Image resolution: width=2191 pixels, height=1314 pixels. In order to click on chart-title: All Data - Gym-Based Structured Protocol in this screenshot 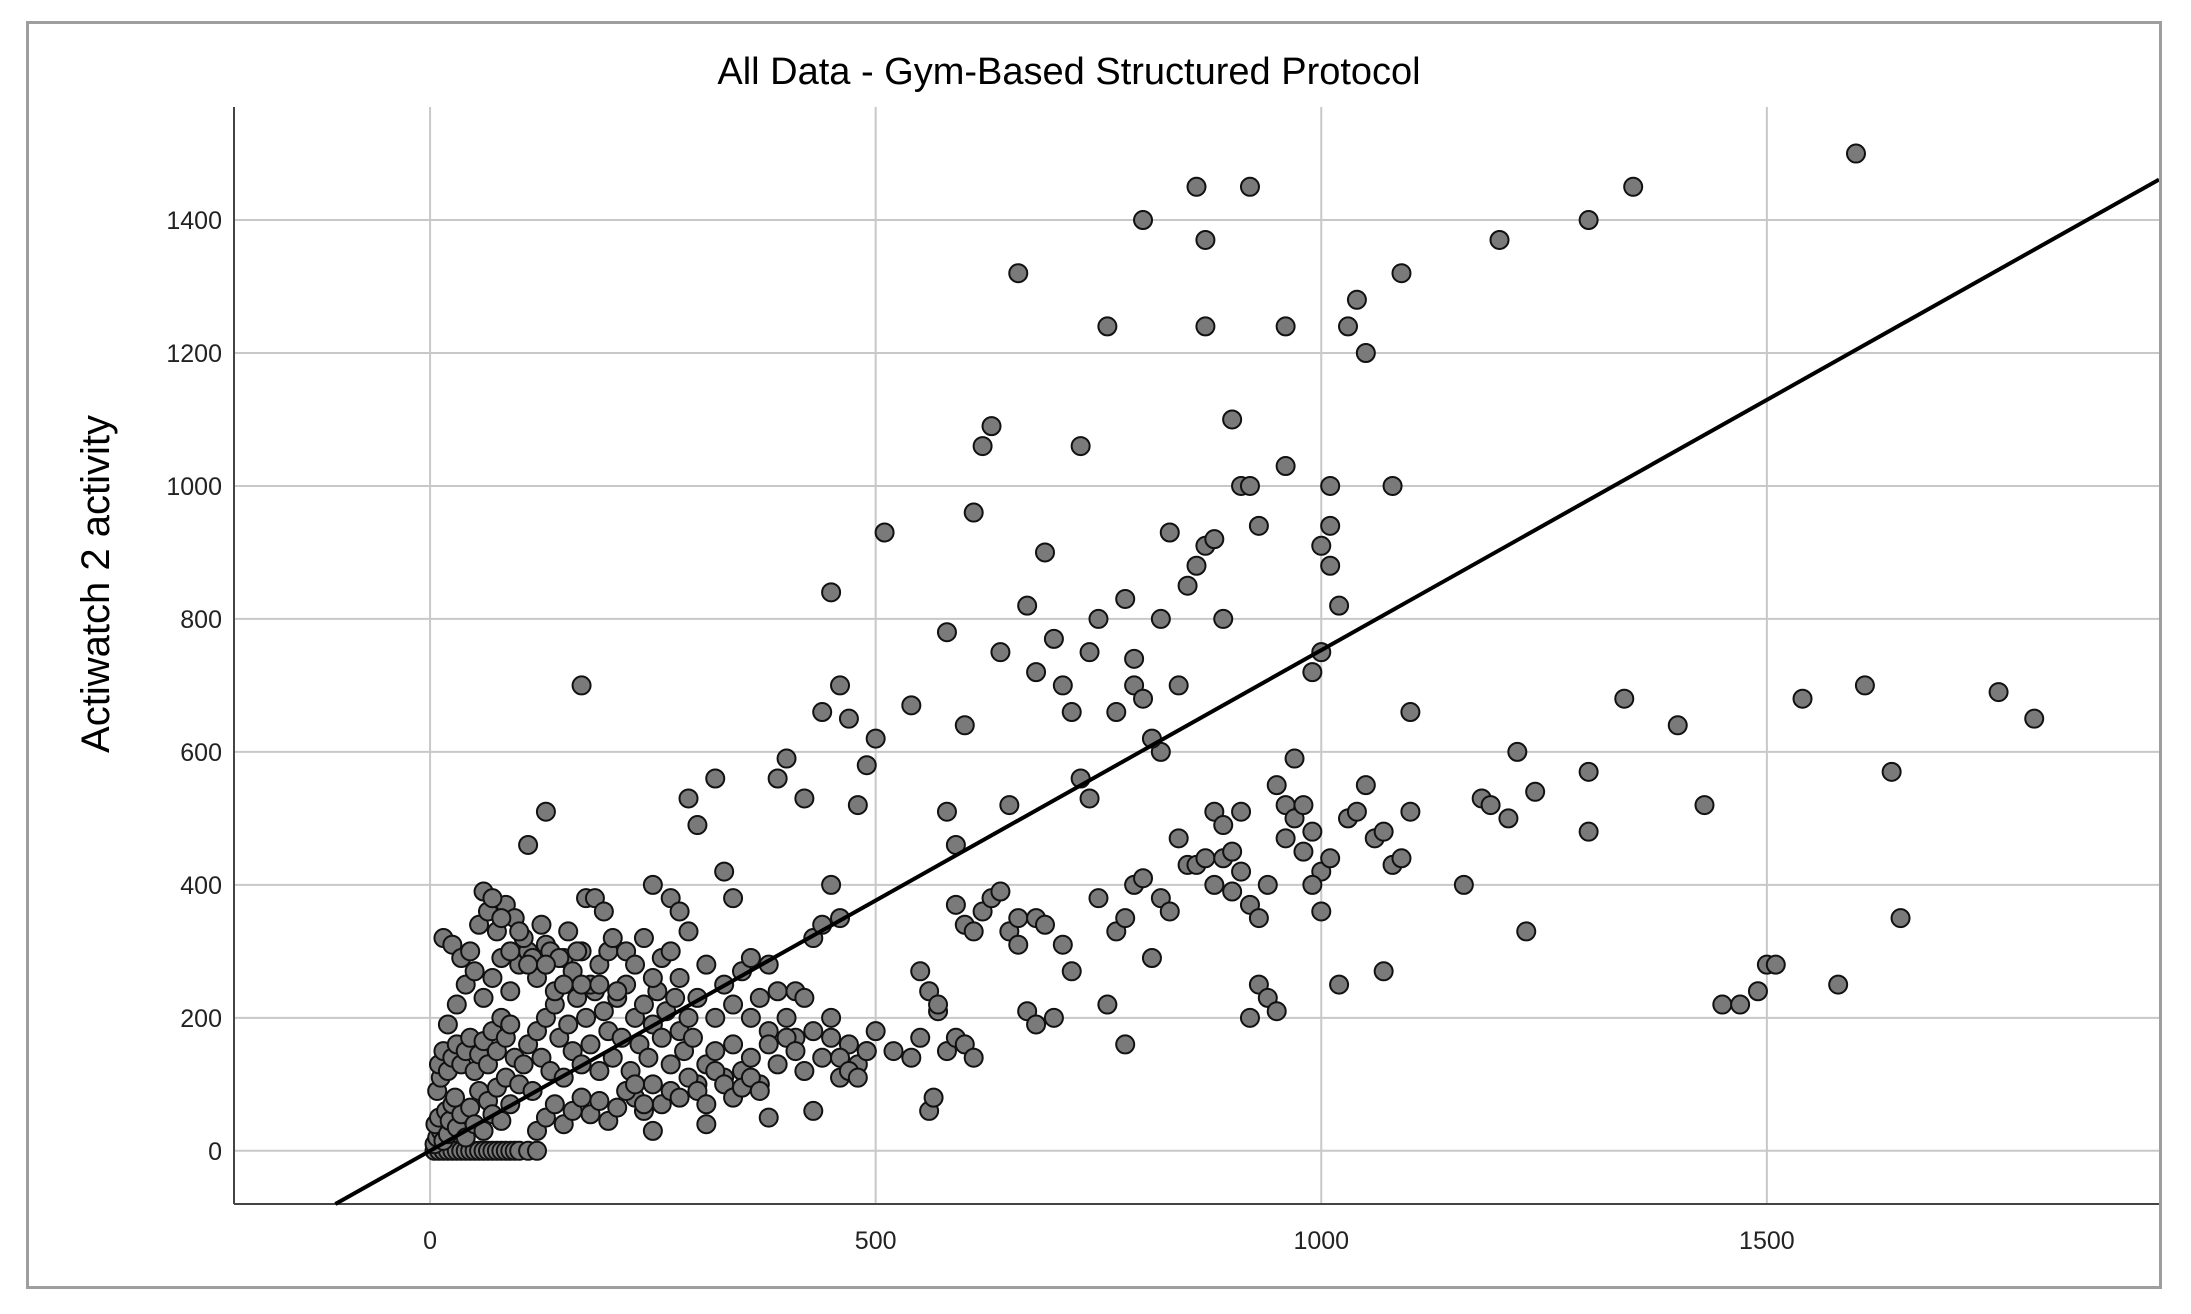, I will do `click(1068, 72)`.